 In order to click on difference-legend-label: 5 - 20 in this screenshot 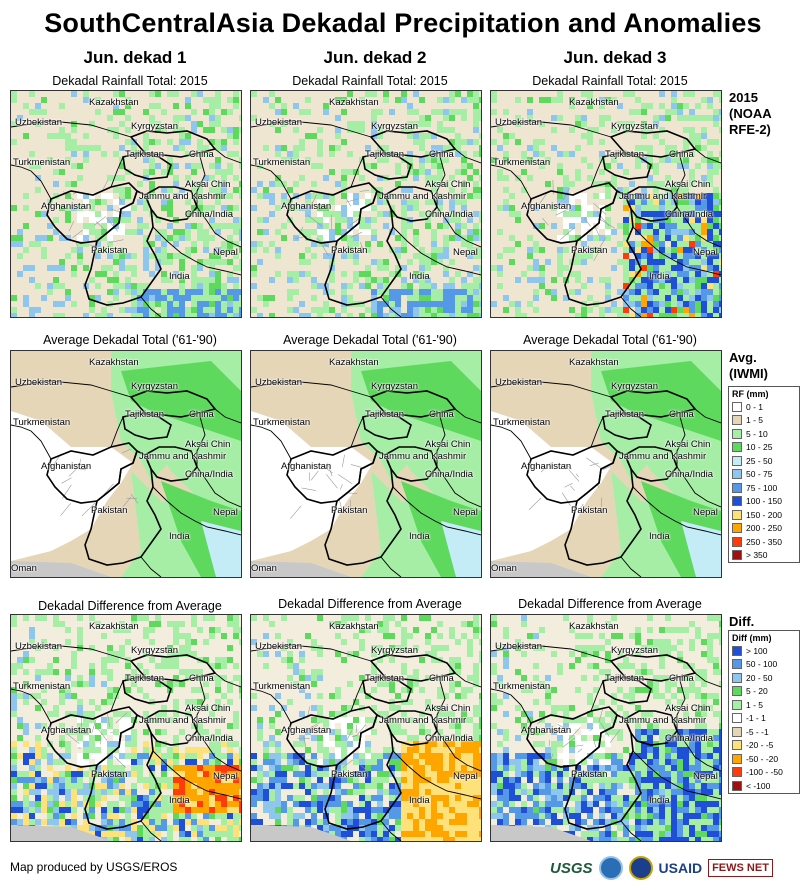, I will do `click(757, 691)`.